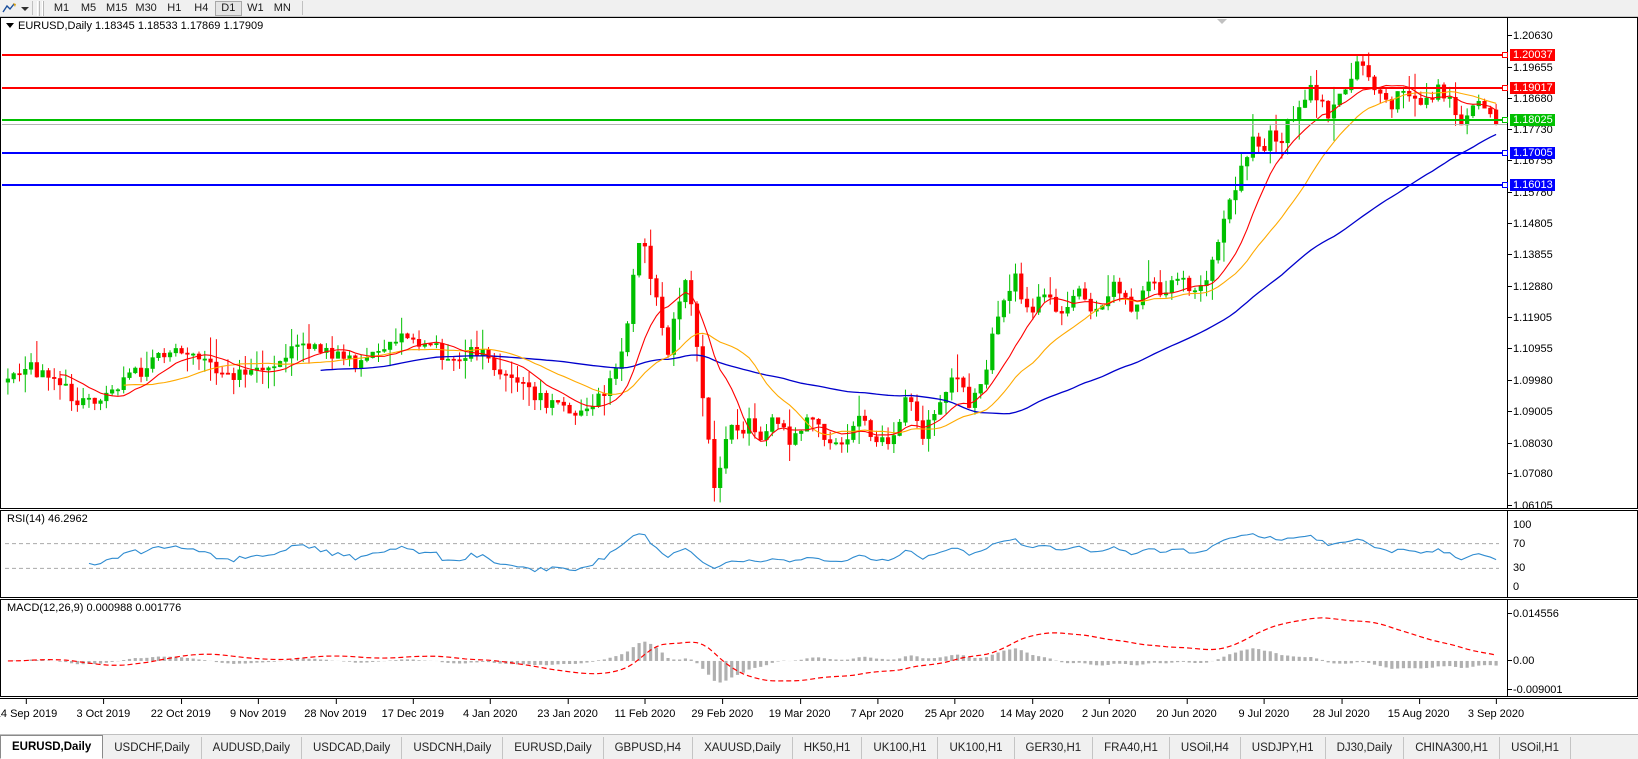 The height and width of the screenshot is (759, 1638). I want to click on level-tag-1.20037: 1.20037, so click(1532, 55).